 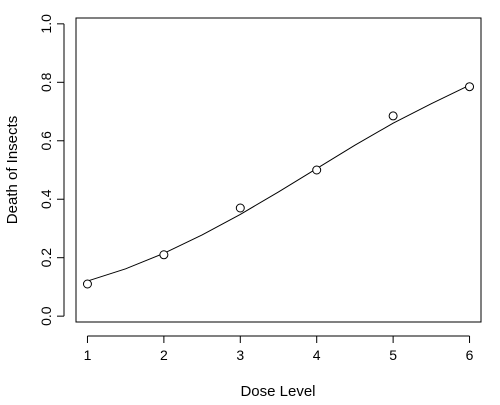 I want to click on x-tick-label-5: 6, so click(x=470, y=355).